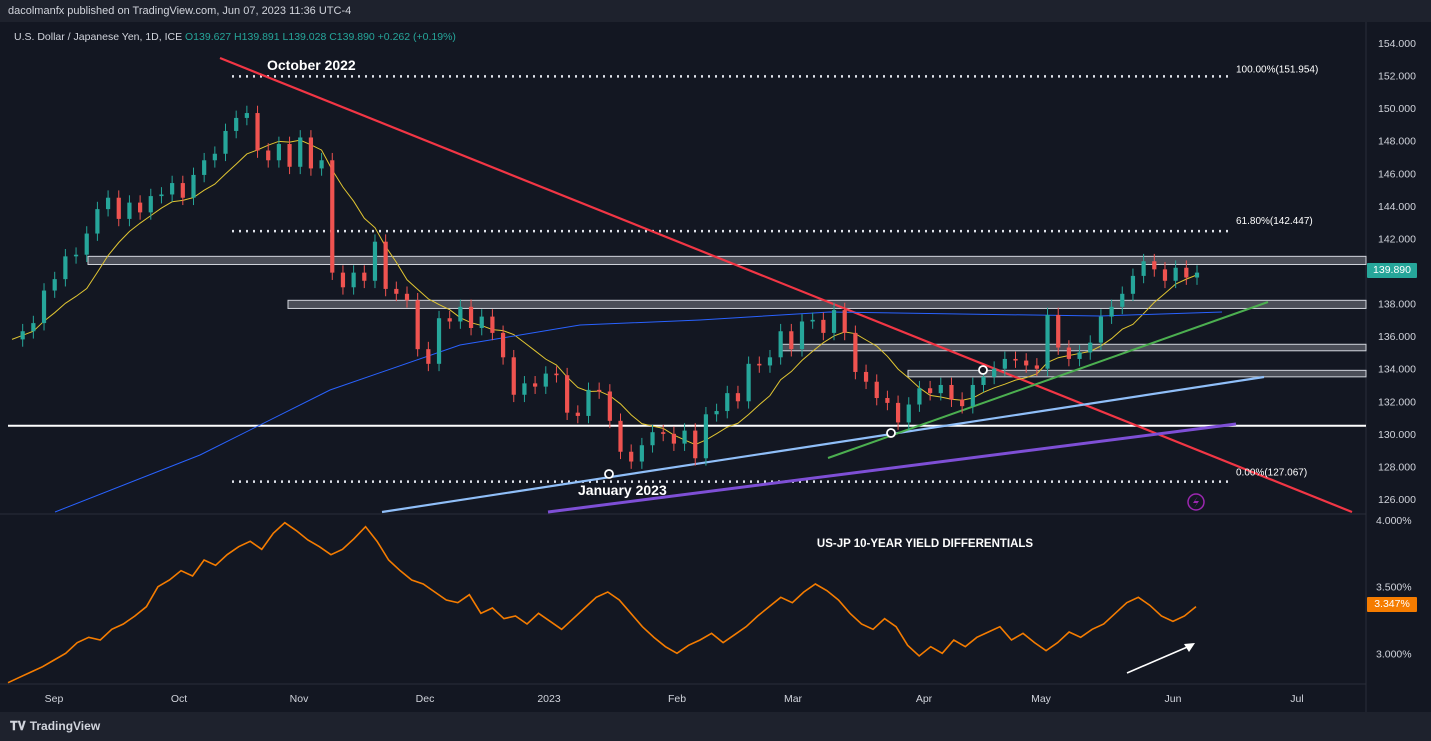 This screenshot has height=741, width=1431. Describe the element at coordinates (622, 490) in the screenshot. I see `january-2023-label: January 2023` at that location.